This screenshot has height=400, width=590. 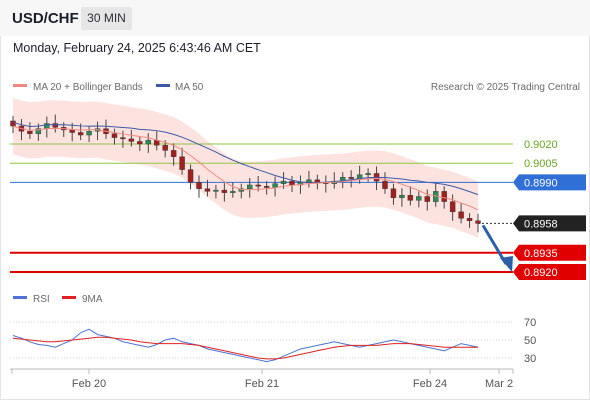 I want to click on x-tick-label: Feb 21, so click(x=262, y=384).